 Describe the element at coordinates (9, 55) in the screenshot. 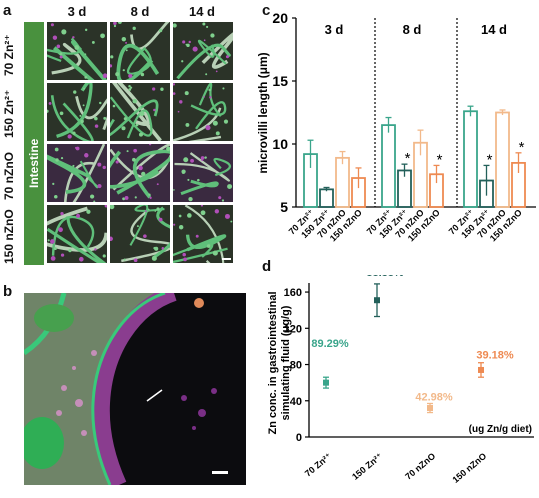

I see `row-label-70-zn: 70 Zn²⁺` at that location.